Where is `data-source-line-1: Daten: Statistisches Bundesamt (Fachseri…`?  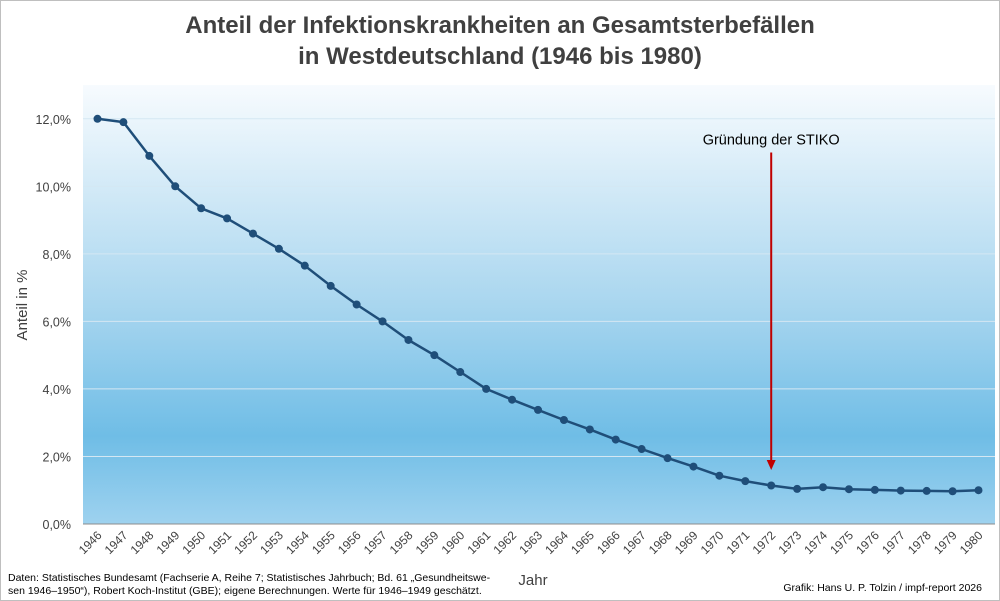 data-source-line-1: Daten: Statistisches Bundesamt (Fachseri… is located at coordinates (249, 578).